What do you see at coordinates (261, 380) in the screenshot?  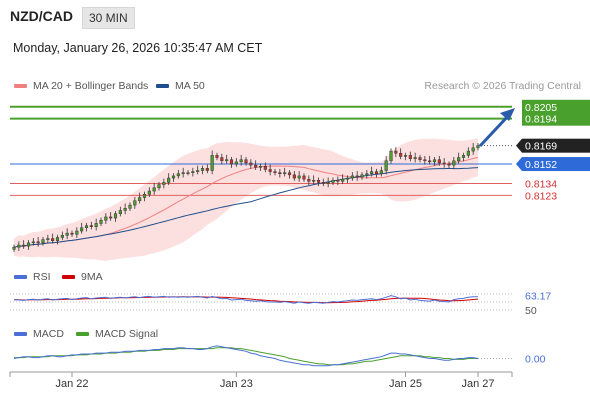 I see `x-axis: Jan 22 Jan 23 Jan 25 Jan 27` at bounding box center [261, 380].